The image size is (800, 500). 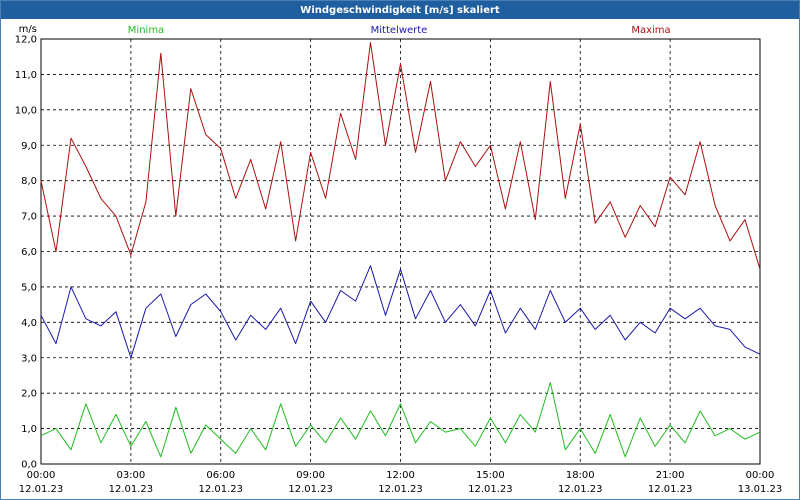 I want to click on chart-title: Windgeschwindigkeit [m/s] skaliert, so click(x=400, y=10).